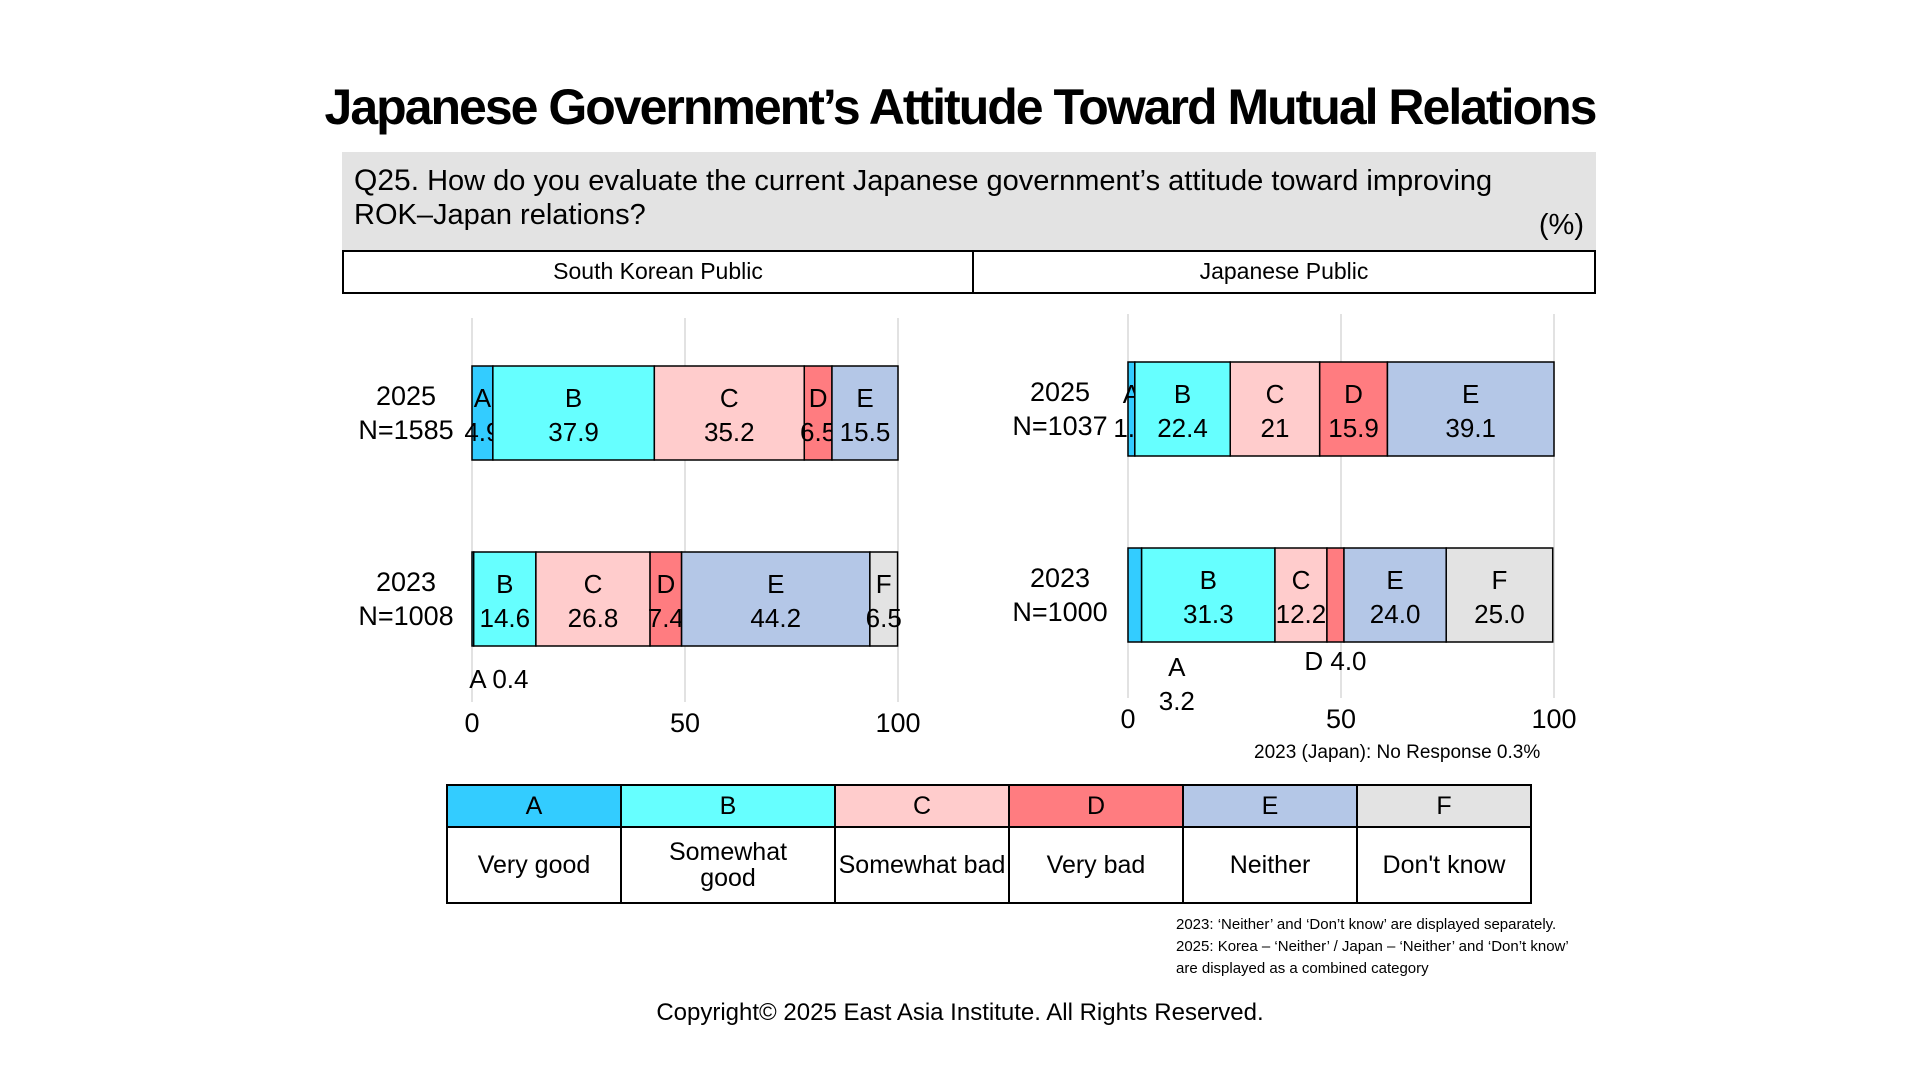 The width and height of the screenshot is (1920, 1080). What do you see at coordinates (1335, 661) in the screenshot?
I see `segment-label-outside: D 4.0` at bounding box center [1335, 661].